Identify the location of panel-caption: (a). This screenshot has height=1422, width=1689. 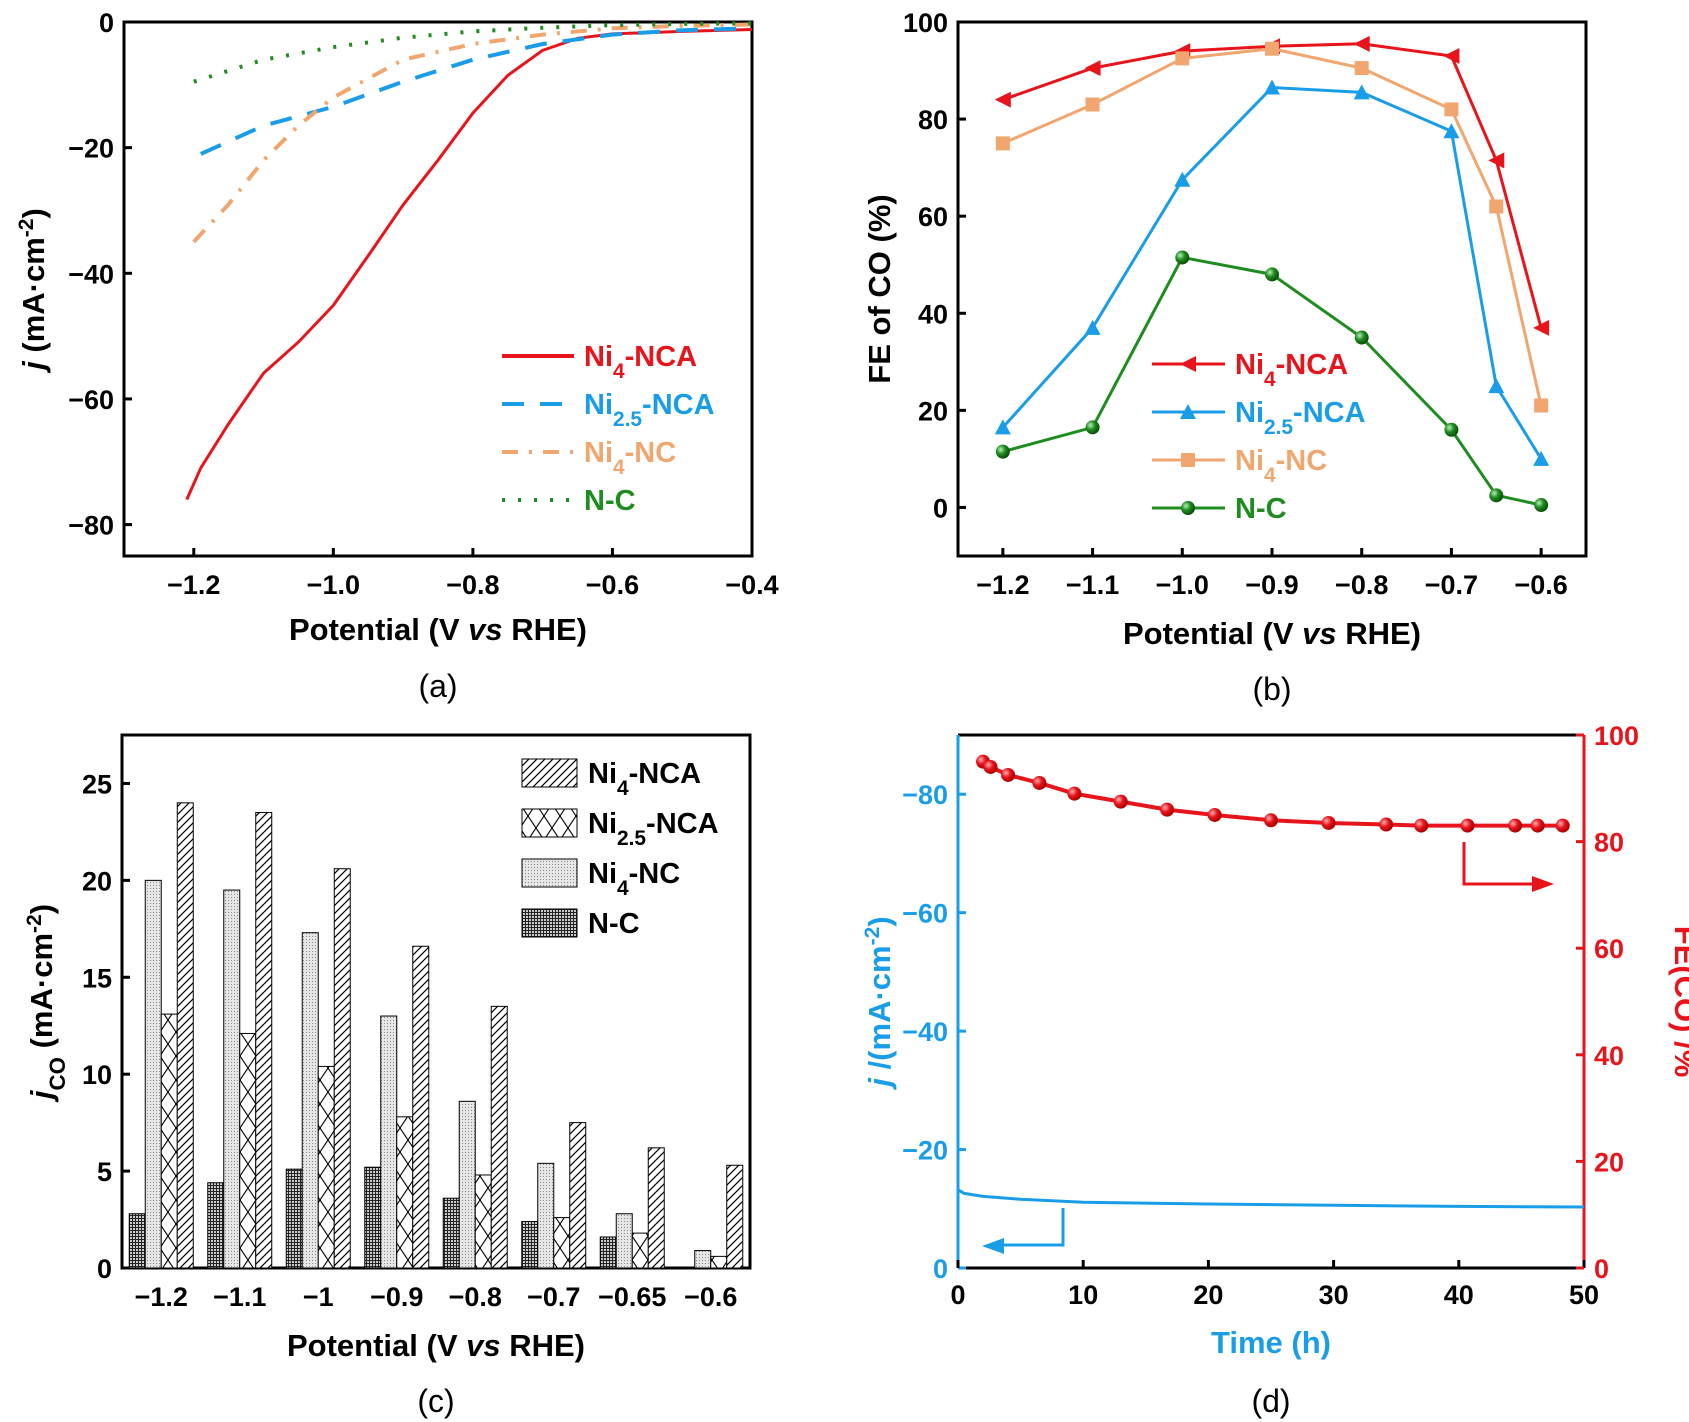
(437, 686).